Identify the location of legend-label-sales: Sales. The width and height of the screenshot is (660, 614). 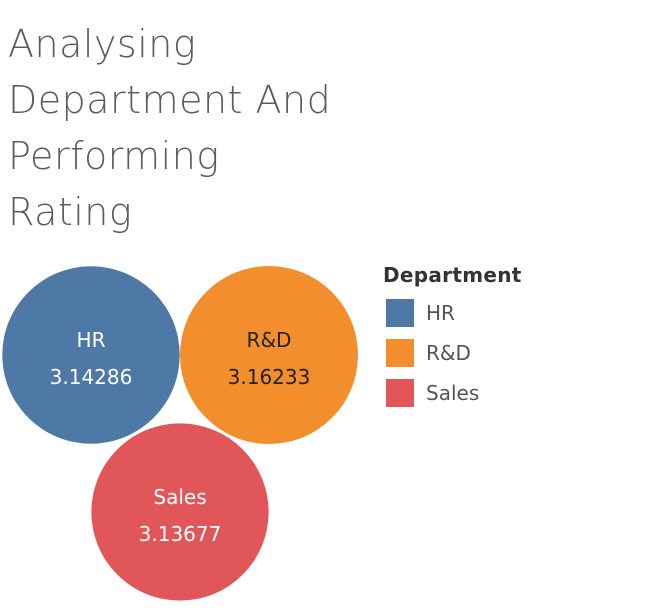
(452, 393).